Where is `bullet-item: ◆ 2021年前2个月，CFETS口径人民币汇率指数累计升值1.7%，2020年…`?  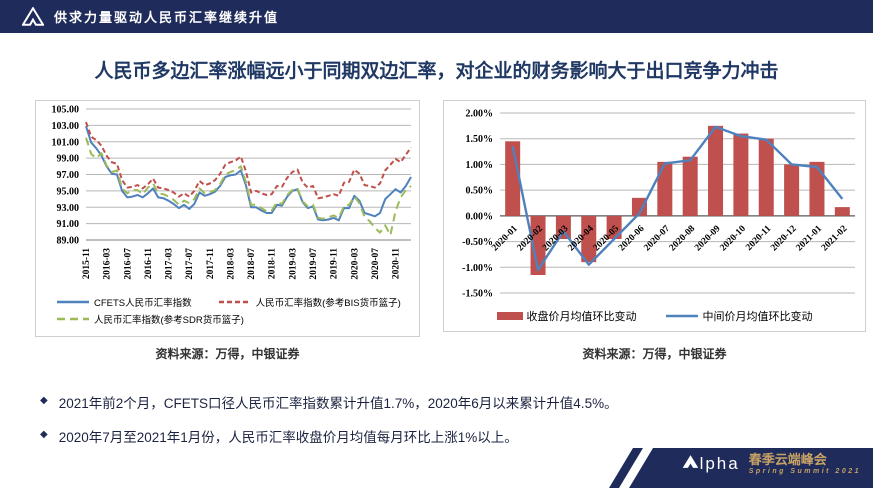 bullet-item: ◆ 2021年前2个月，CFETS口径人民币汇率指数累计升值1.7%，2020年… is located at coordinates (440, 402).